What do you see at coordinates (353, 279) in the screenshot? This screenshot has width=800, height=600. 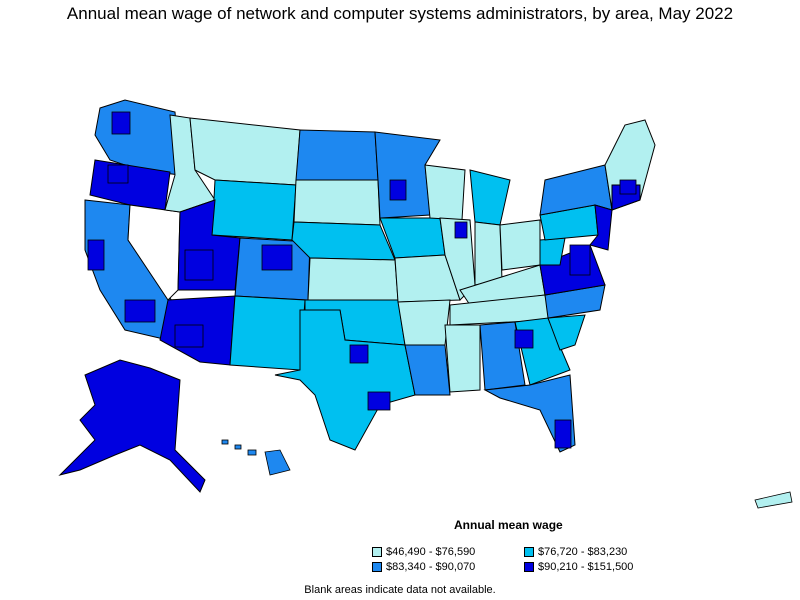 I see `region-kansas` at bounding box center [353, 279].